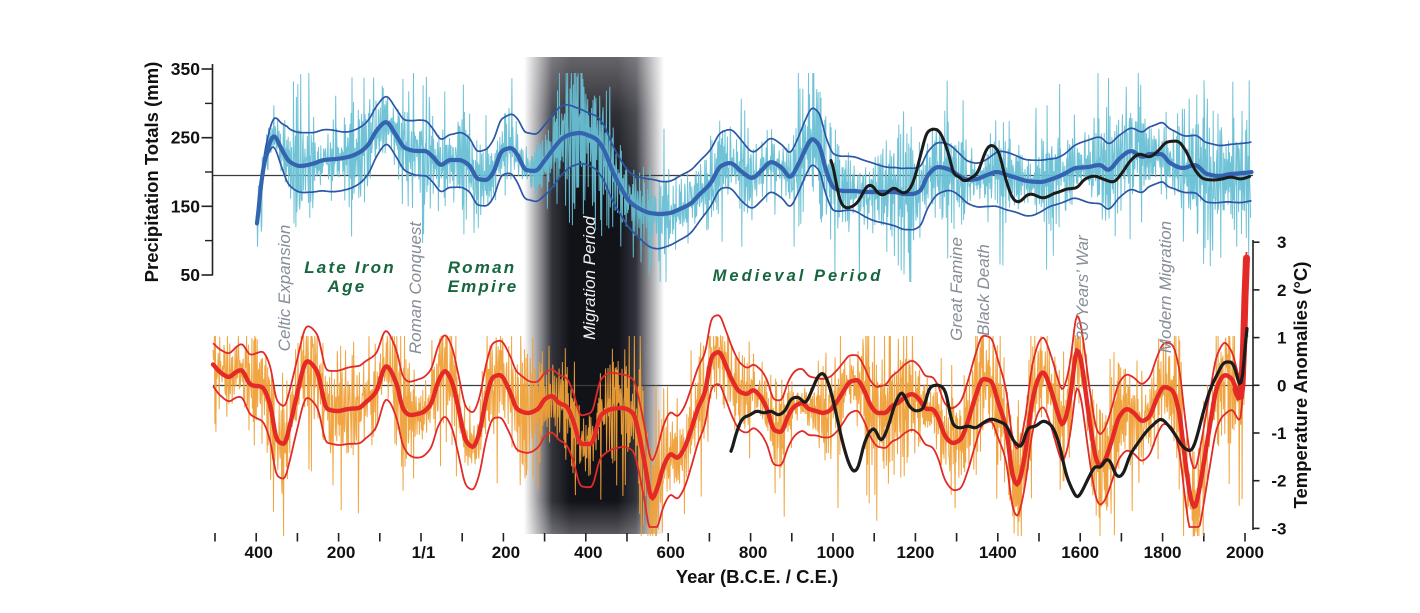  What do you see at coordinates (753, 552) in the screenshot?
I see `svg-text: 800` at bounding box center [753, 552].